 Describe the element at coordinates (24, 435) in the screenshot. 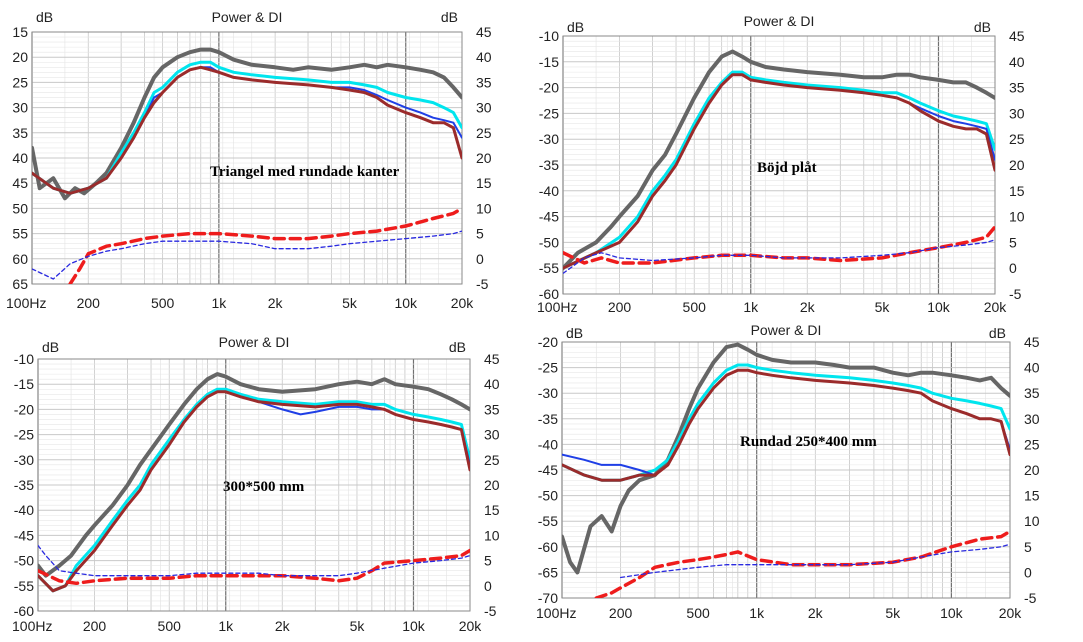

I see `y-tick-label-left: -25` at that location.